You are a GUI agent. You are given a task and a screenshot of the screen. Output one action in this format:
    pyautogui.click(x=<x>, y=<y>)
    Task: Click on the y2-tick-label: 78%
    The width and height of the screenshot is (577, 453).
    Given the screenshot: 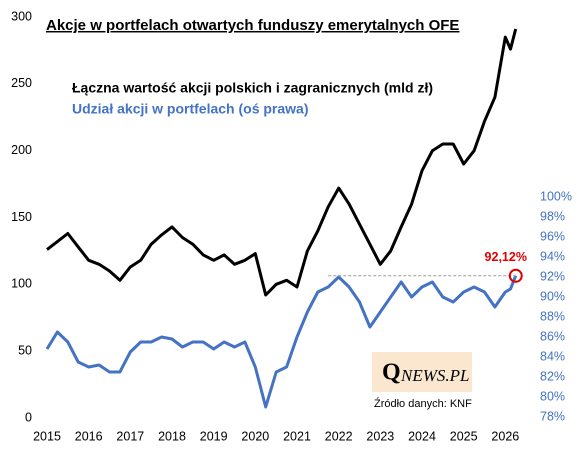 What is the action you would take?
    pyautogui.click(x=552, y=416)
    